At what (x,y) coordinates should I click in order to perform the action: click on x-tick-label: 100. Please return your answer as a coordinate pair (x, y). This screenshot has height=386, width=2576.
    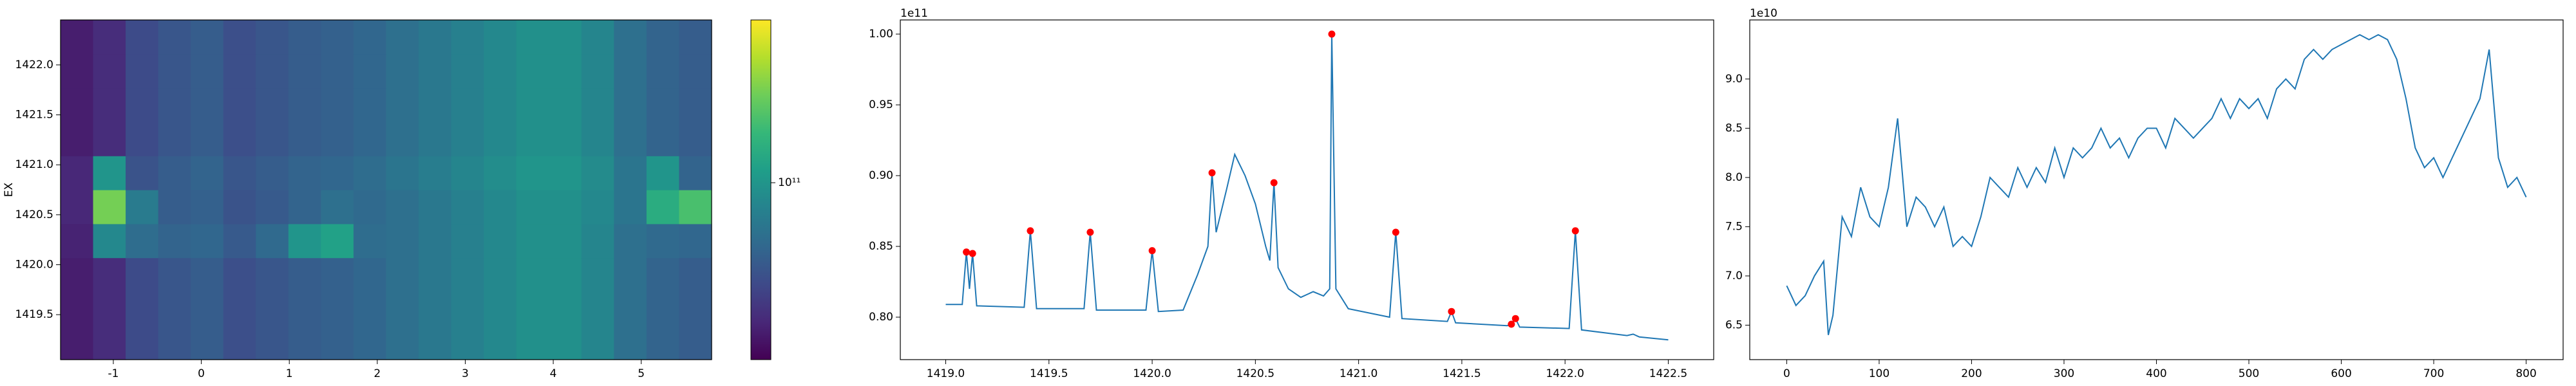
    Looking at the image, I should click on (1879, 373).